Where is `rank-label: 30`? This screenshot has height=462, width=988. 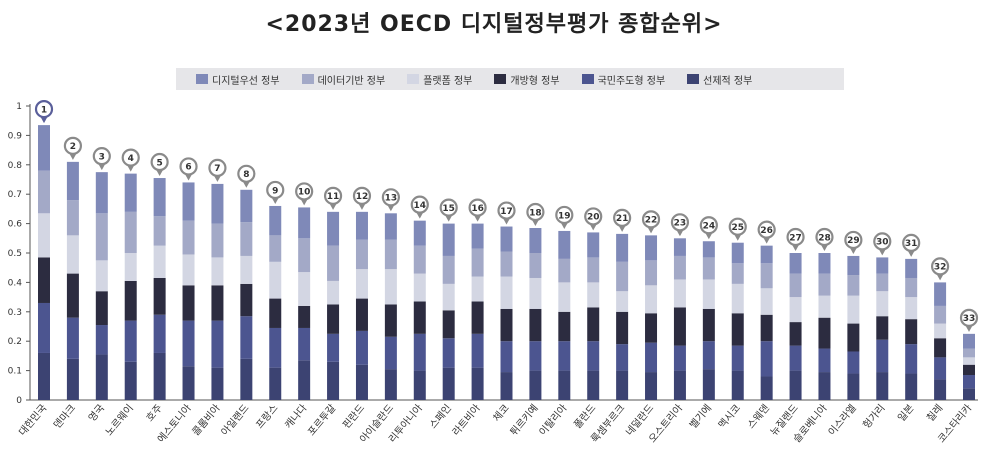
rank-label: 30 is located at coordinates (882, 243).